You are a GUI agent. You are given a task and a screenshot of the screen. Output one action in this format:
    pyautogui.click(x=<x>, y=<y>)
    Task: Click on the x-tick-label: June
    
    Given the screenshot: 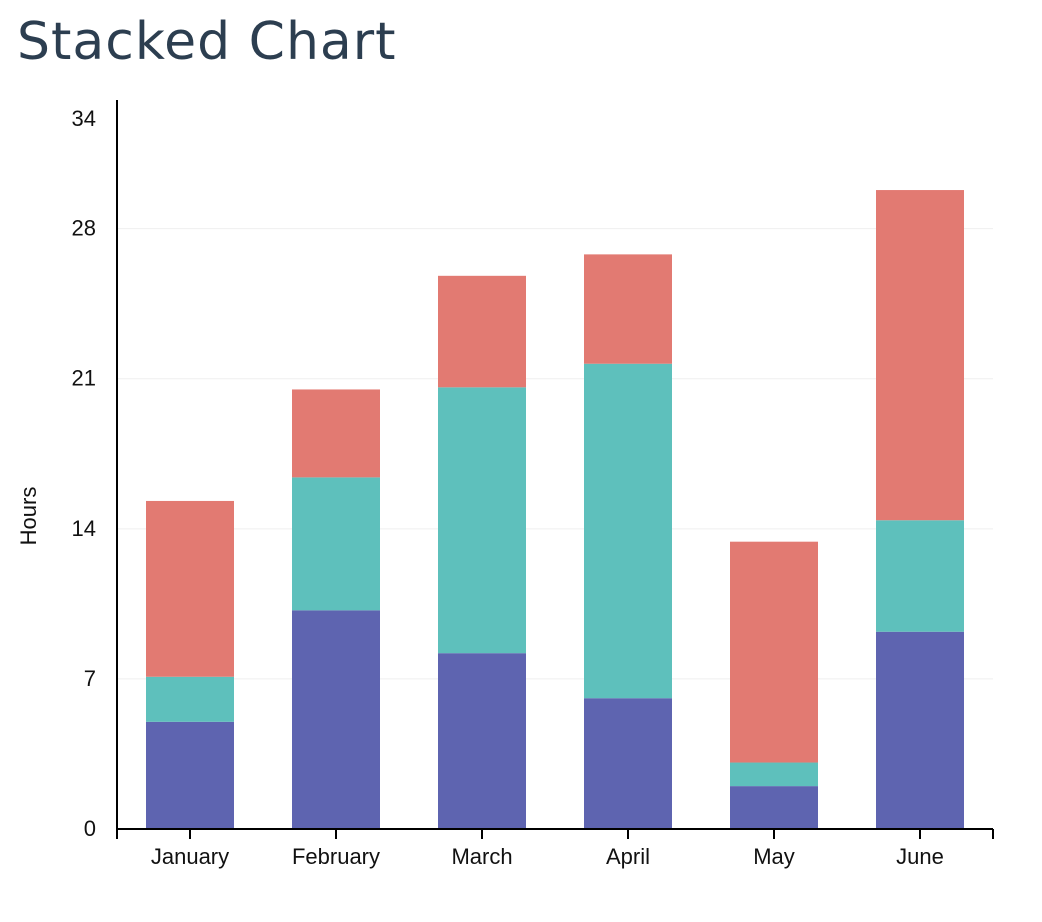 What is the action you would take?
    pyautogui.click(x=920, y=856)
    